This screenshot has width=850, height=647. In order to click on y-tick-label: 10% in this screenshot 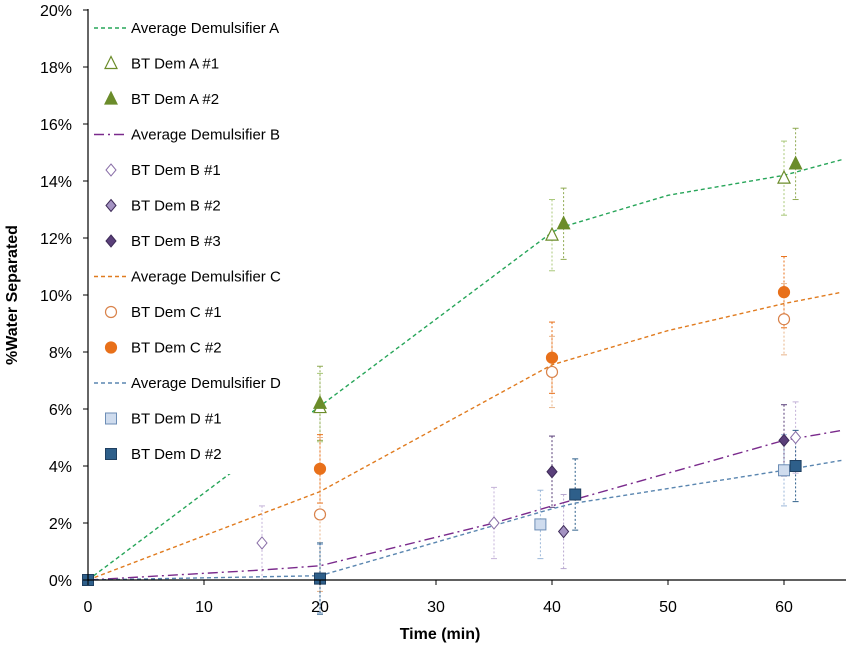, I will do `click(56, 296)`.